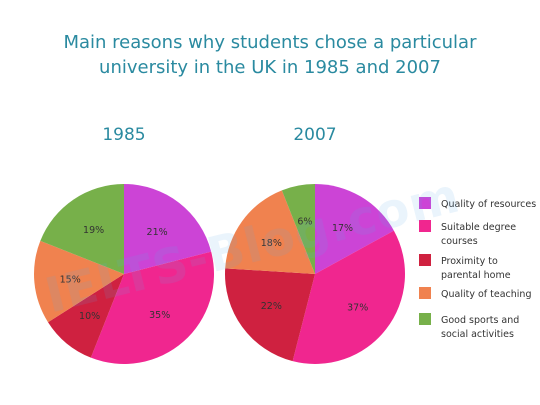  What do you see at coordinates (488, 204) in the screenshot?
I see `legend-label-1-line-1: Quality of resources` at bounding box center [488, 204].